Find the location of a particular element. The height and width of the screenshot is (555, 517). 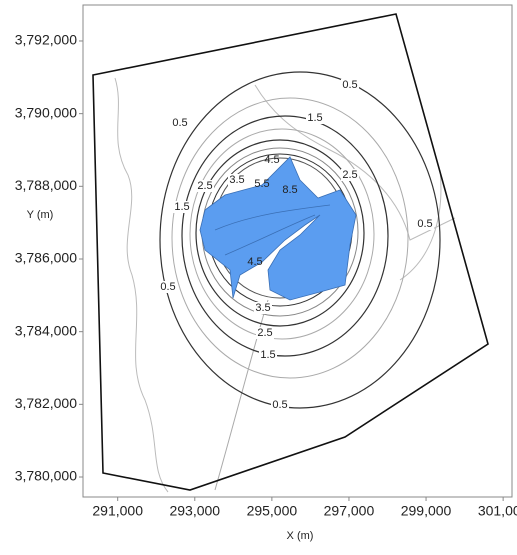

x-tick-label: 293,000 is located at coordinates (194, 511).